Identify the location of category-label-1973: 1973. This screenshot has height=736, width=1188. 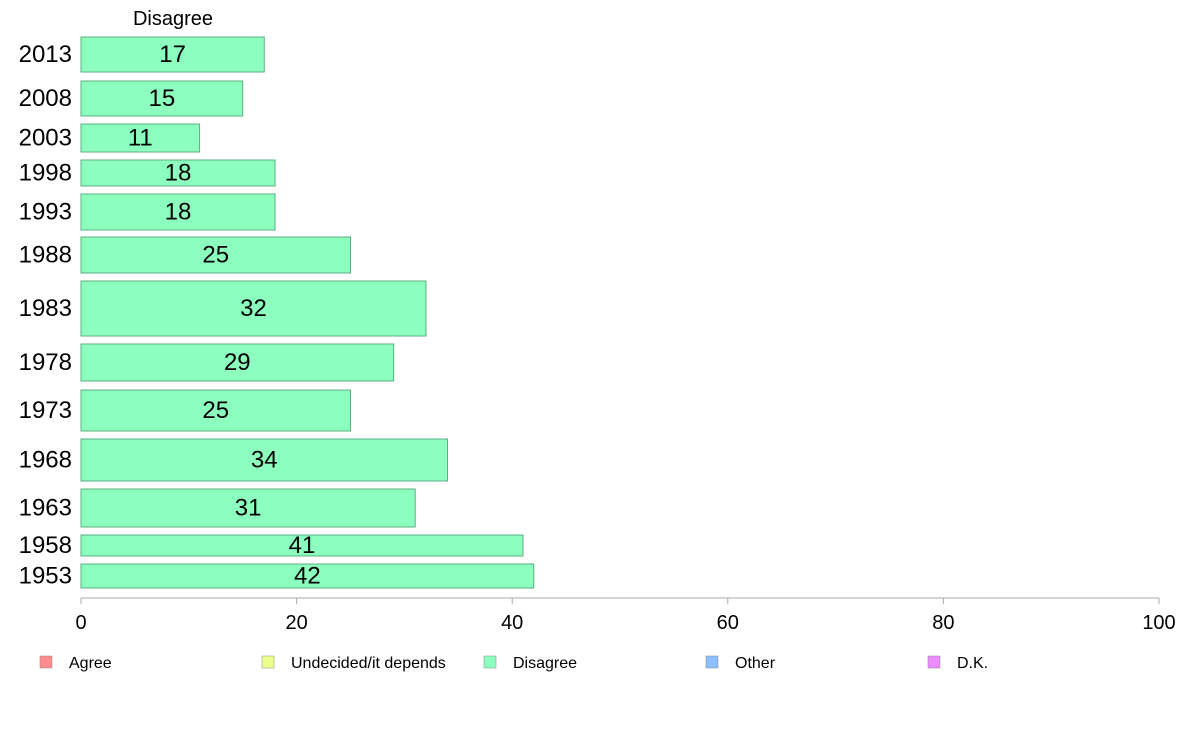
(45, 410).